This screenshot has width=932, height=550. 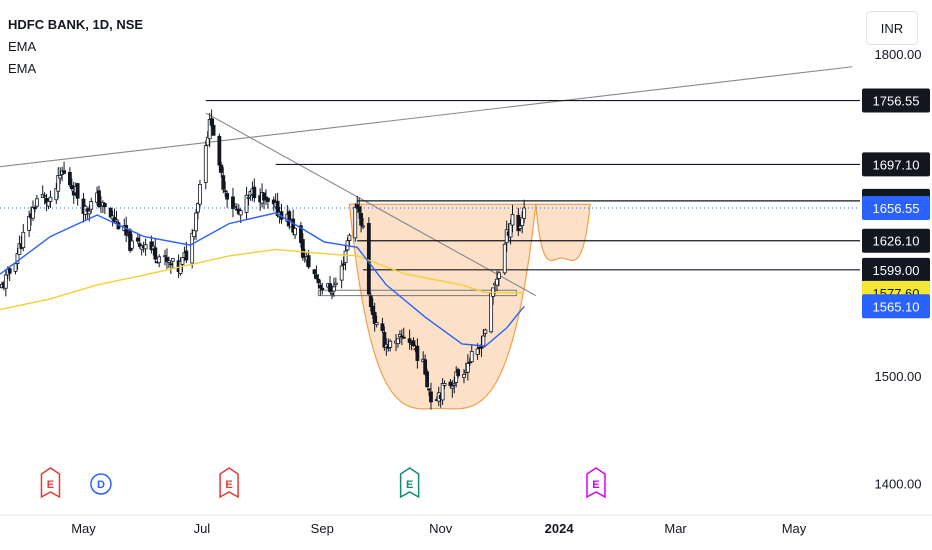 I want to click on ema-legend-2: EMA, so click(x=22, y=68).